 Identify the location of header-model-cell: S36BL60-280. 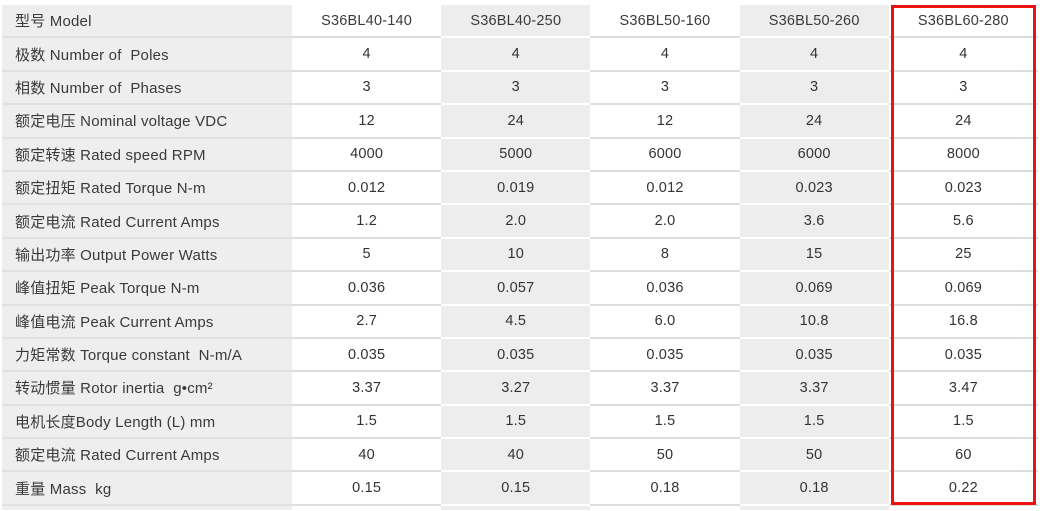
(963, 22).